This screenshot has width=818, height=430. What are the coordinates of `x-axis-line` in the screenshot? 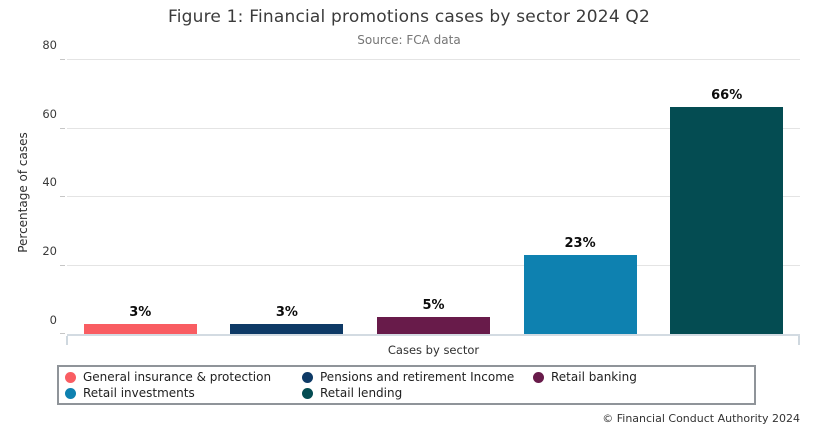 It's located at (433, 335).